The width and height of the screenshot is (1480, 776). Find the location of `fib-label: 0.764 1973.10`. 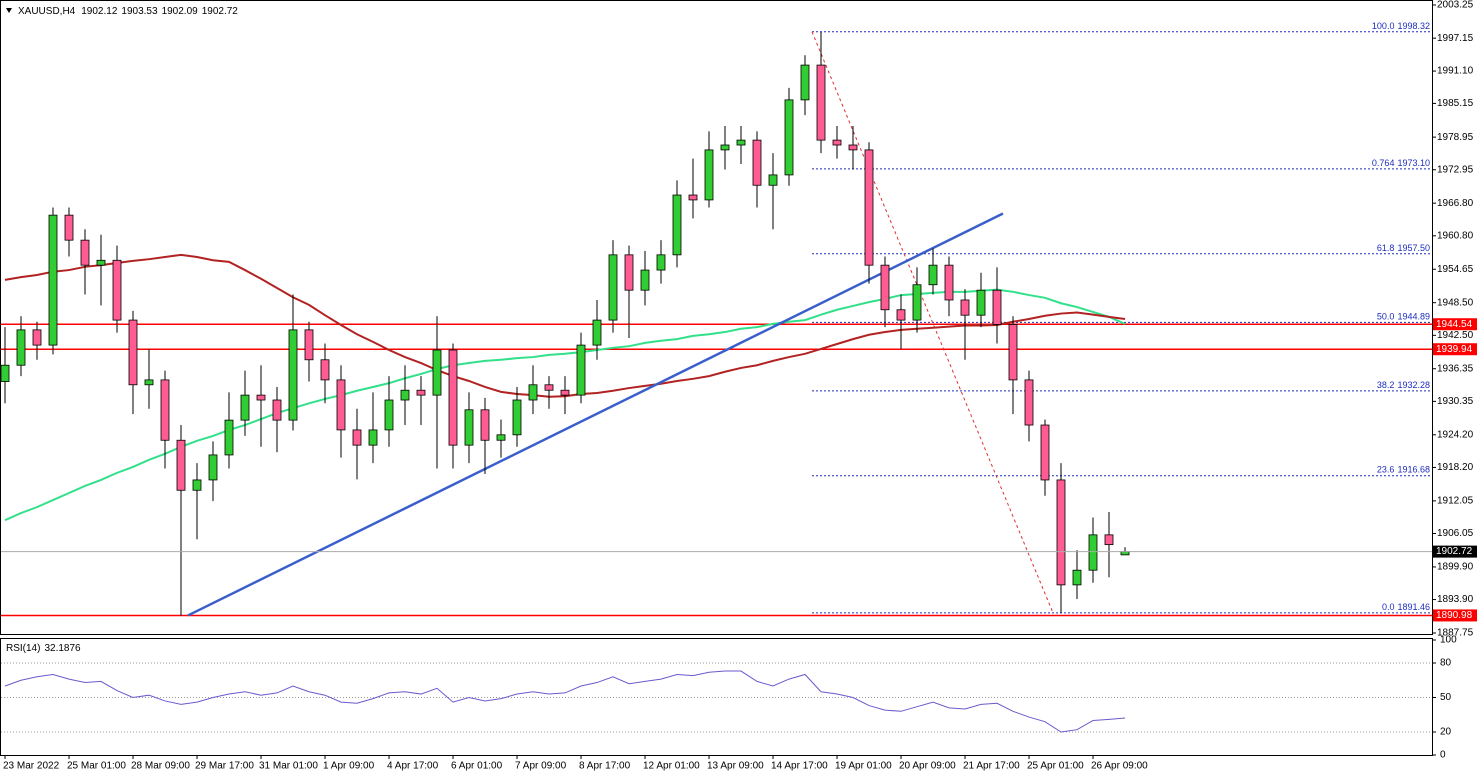

fib-label: 0.764 1973.10 is located at coordinates (1401, 163).